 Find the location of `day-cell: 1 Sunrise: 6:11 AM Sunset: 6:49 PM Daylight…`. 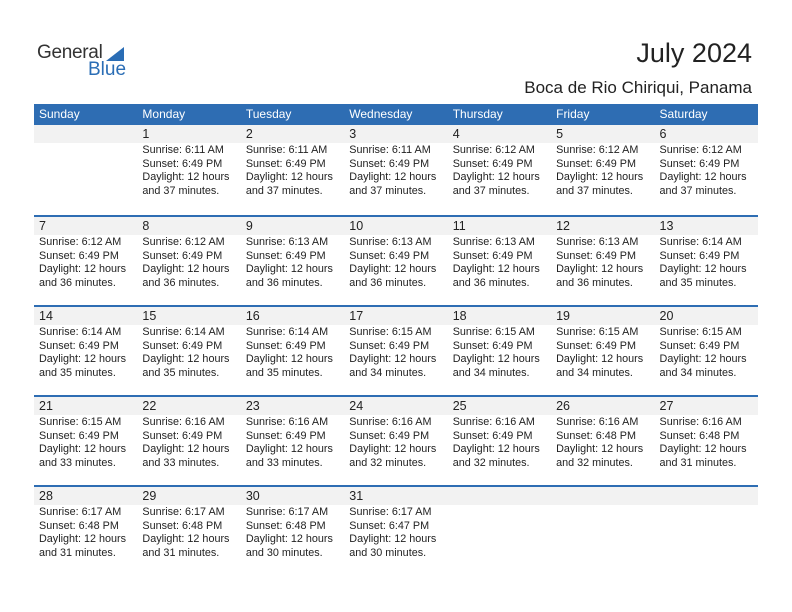

day-cell: 1 Sunrise: 6:11 AM Sunset: 6:49 PM Daylight… is located at coordinates (188, 161).